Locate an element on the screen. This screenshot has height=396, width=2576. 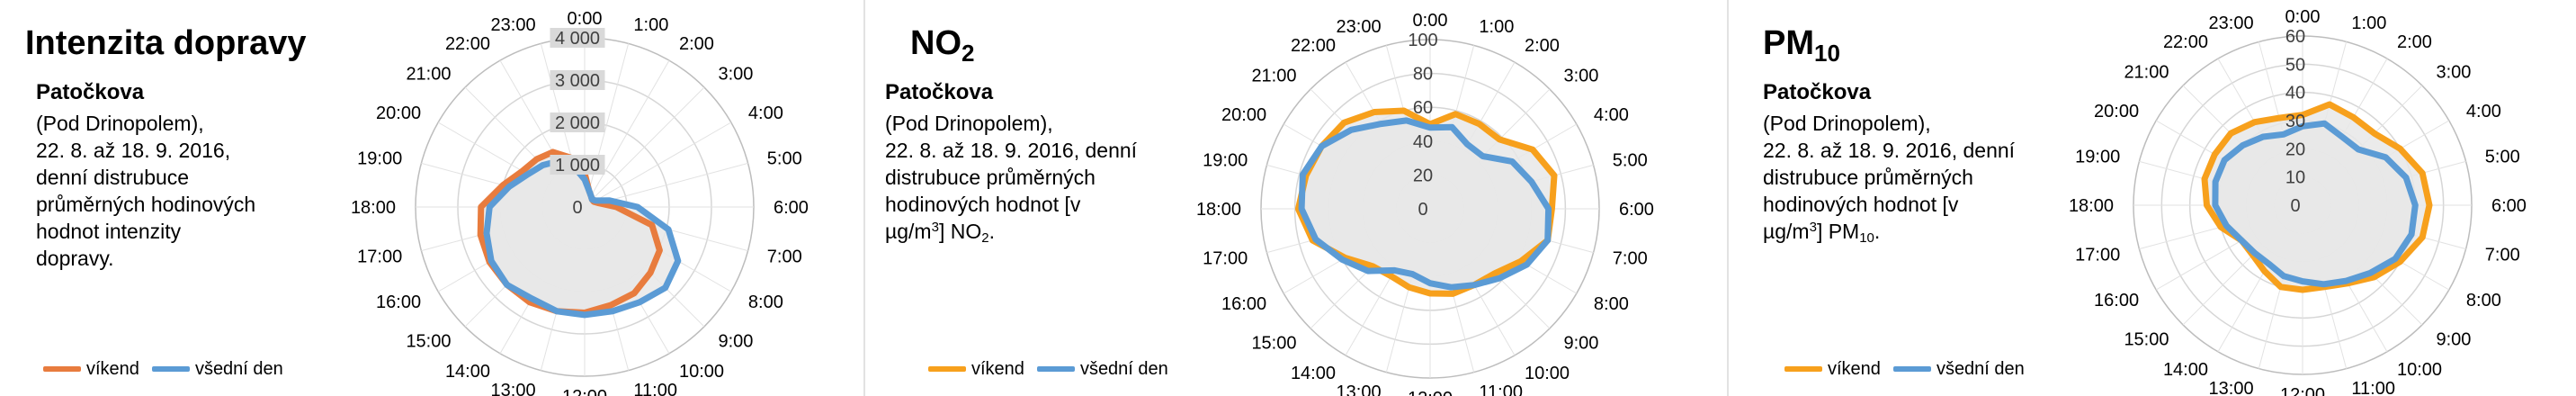
legend: víkend všední den is located at coordinates (1911, 369).